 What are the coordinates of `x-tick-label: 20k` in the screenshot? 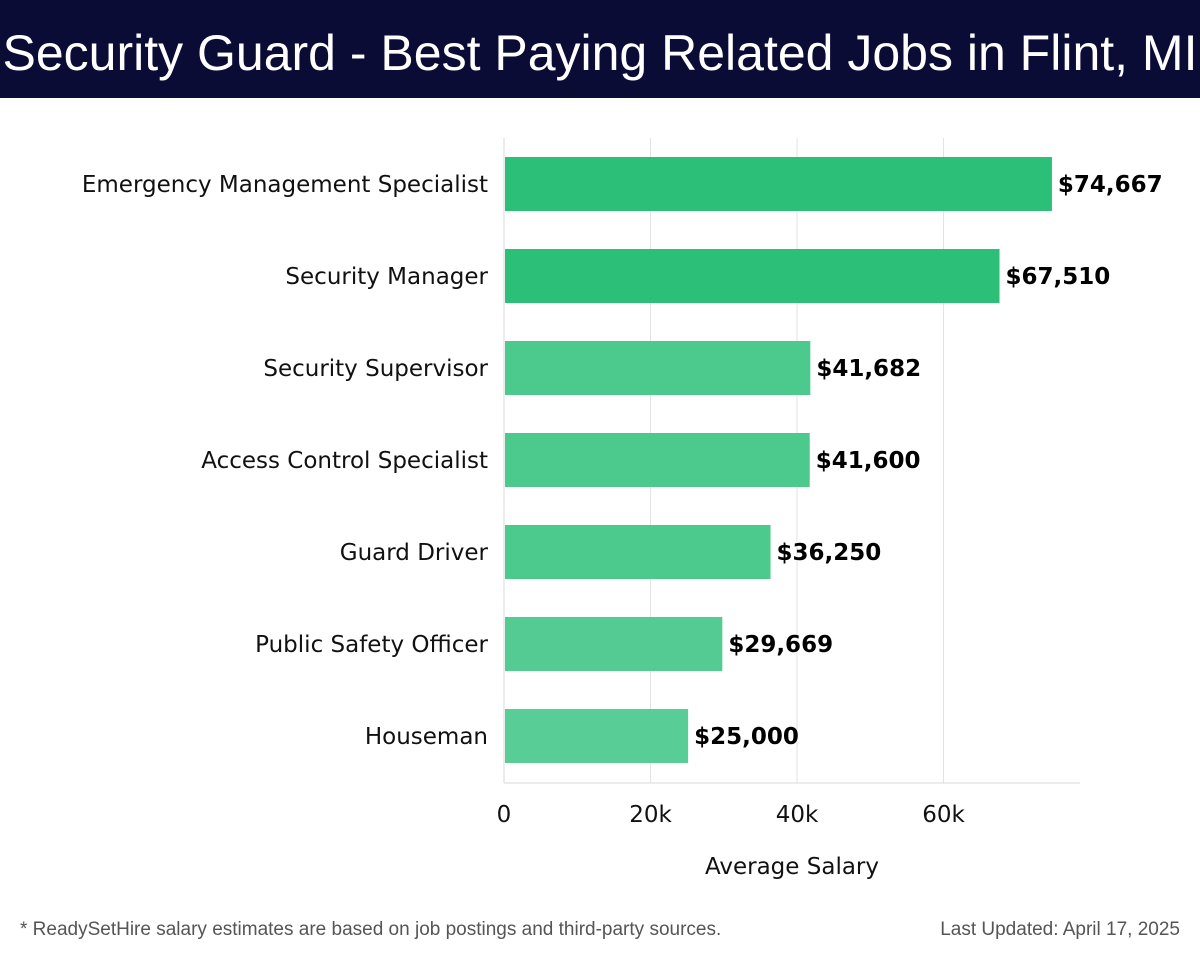 It's located at (650, 815).